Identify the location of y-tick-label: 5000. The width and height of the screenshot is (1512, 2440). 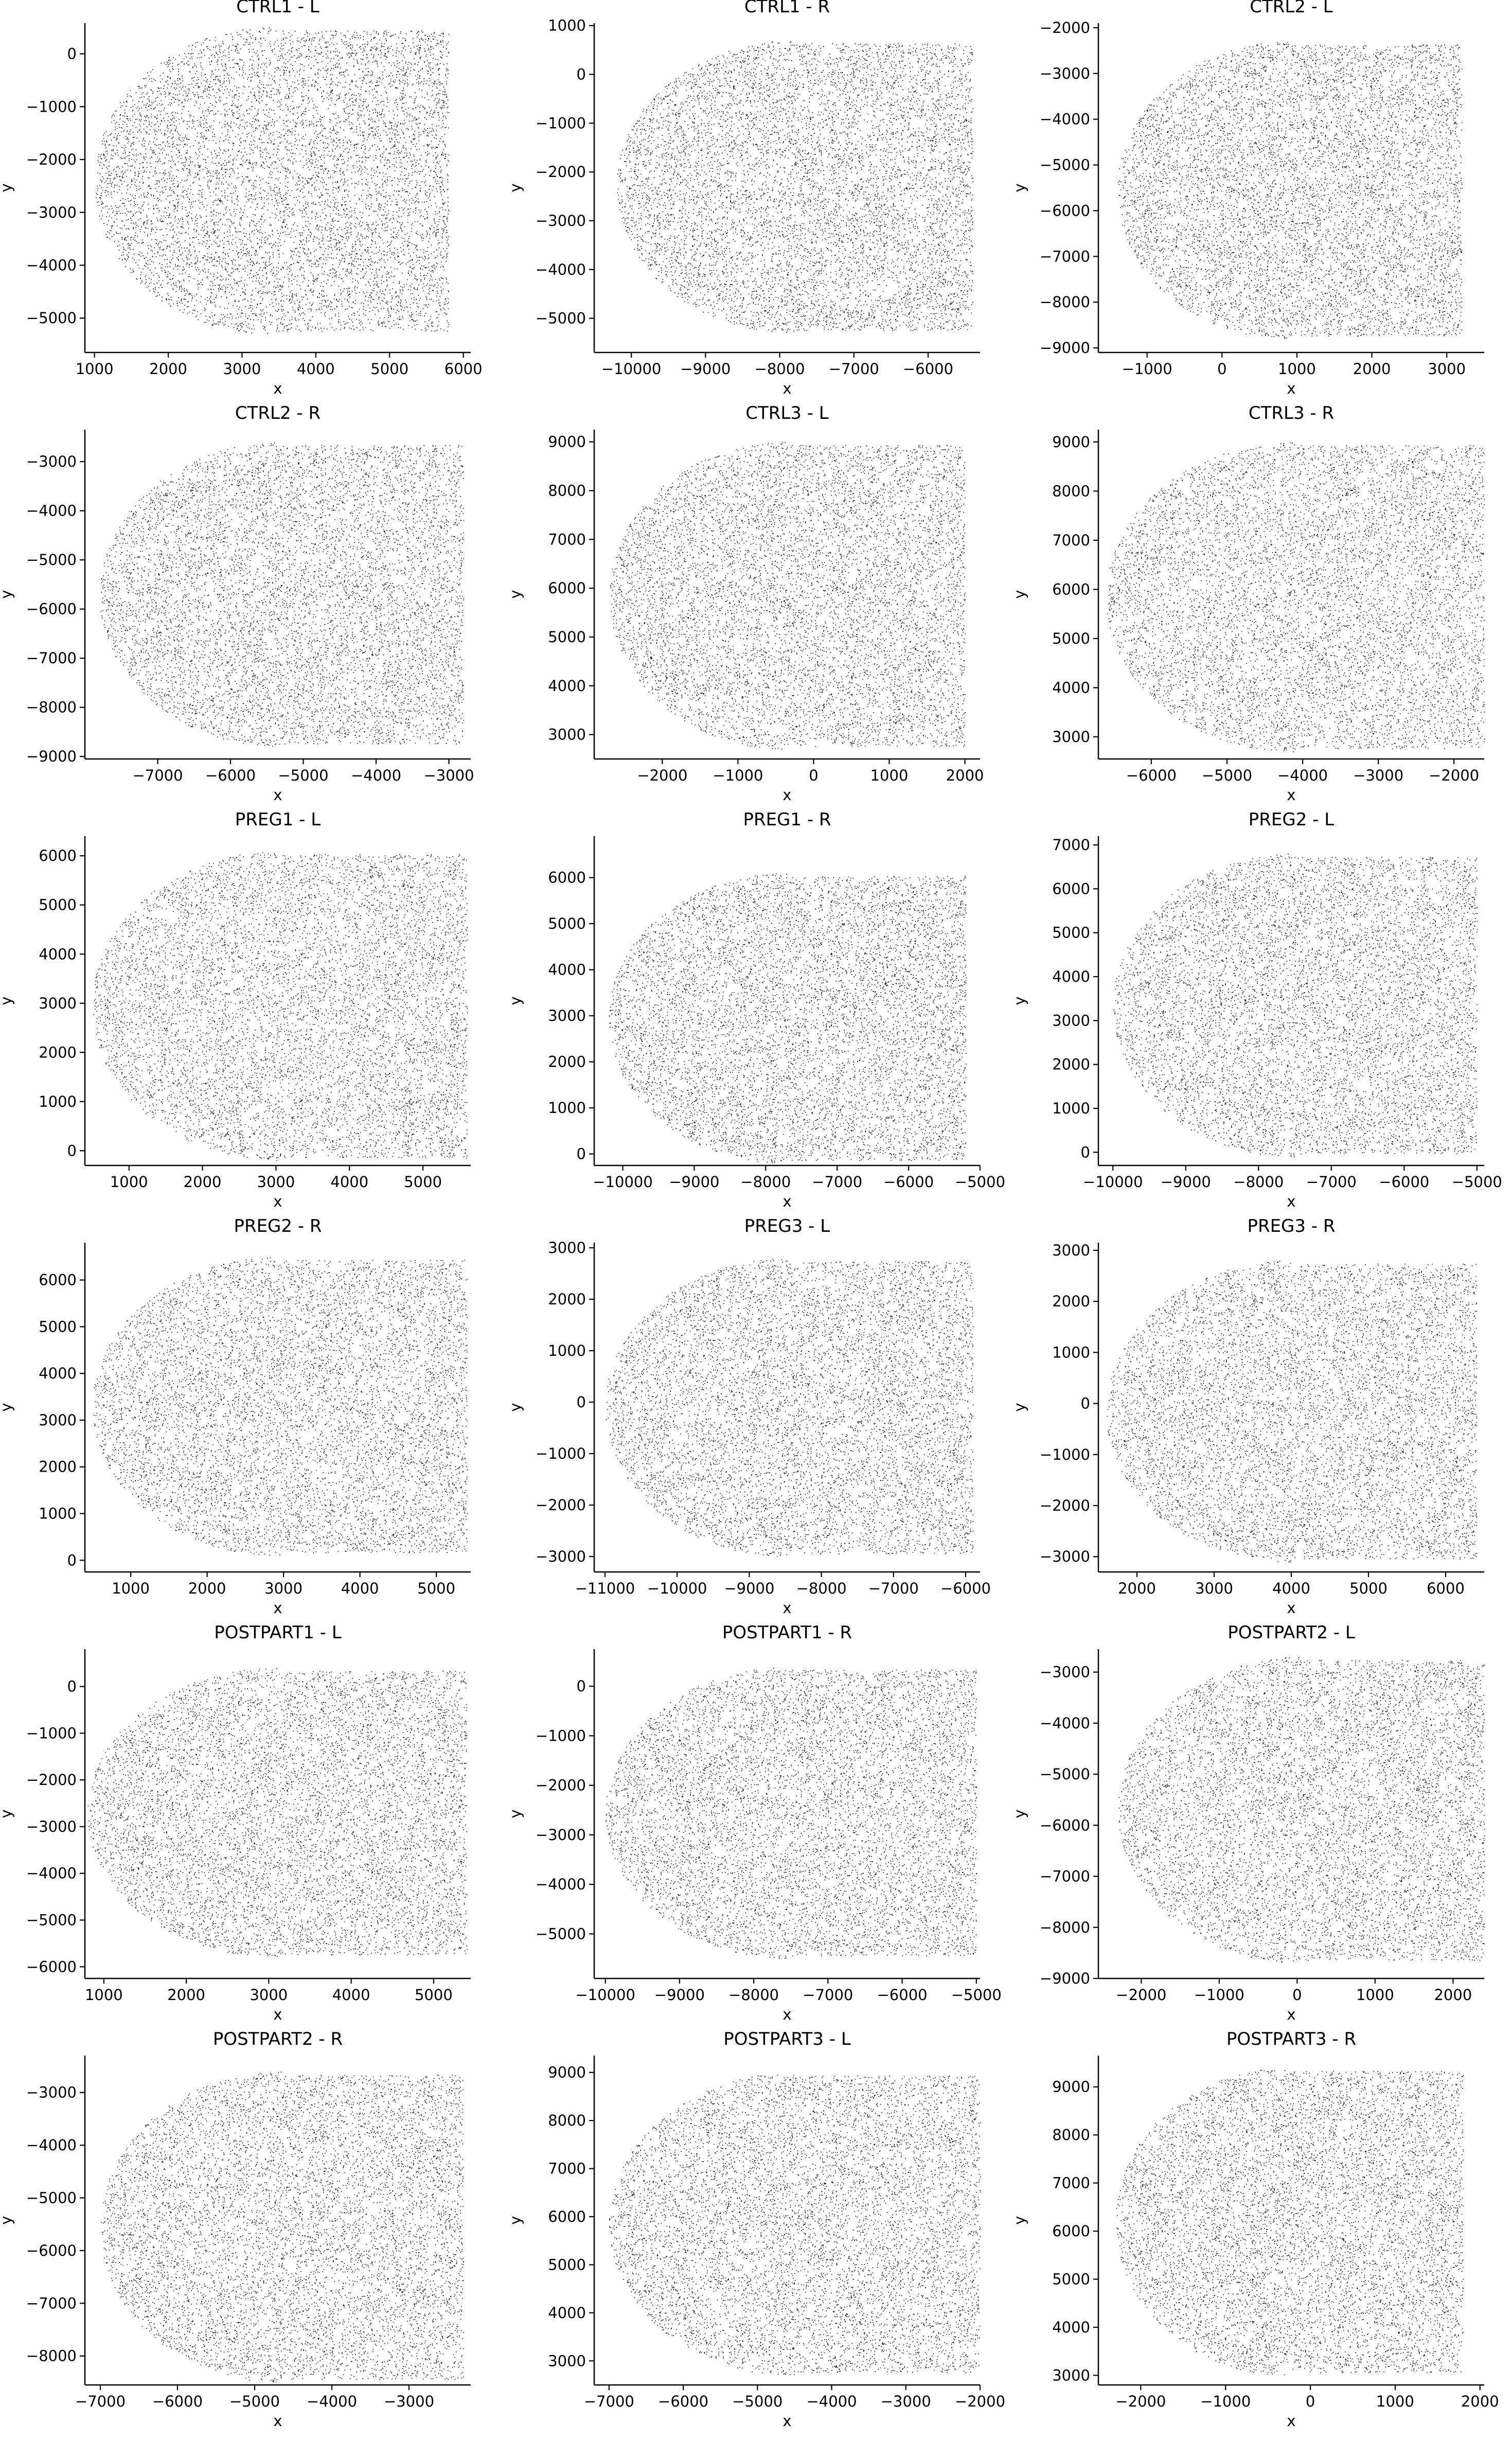
(1071, 933).